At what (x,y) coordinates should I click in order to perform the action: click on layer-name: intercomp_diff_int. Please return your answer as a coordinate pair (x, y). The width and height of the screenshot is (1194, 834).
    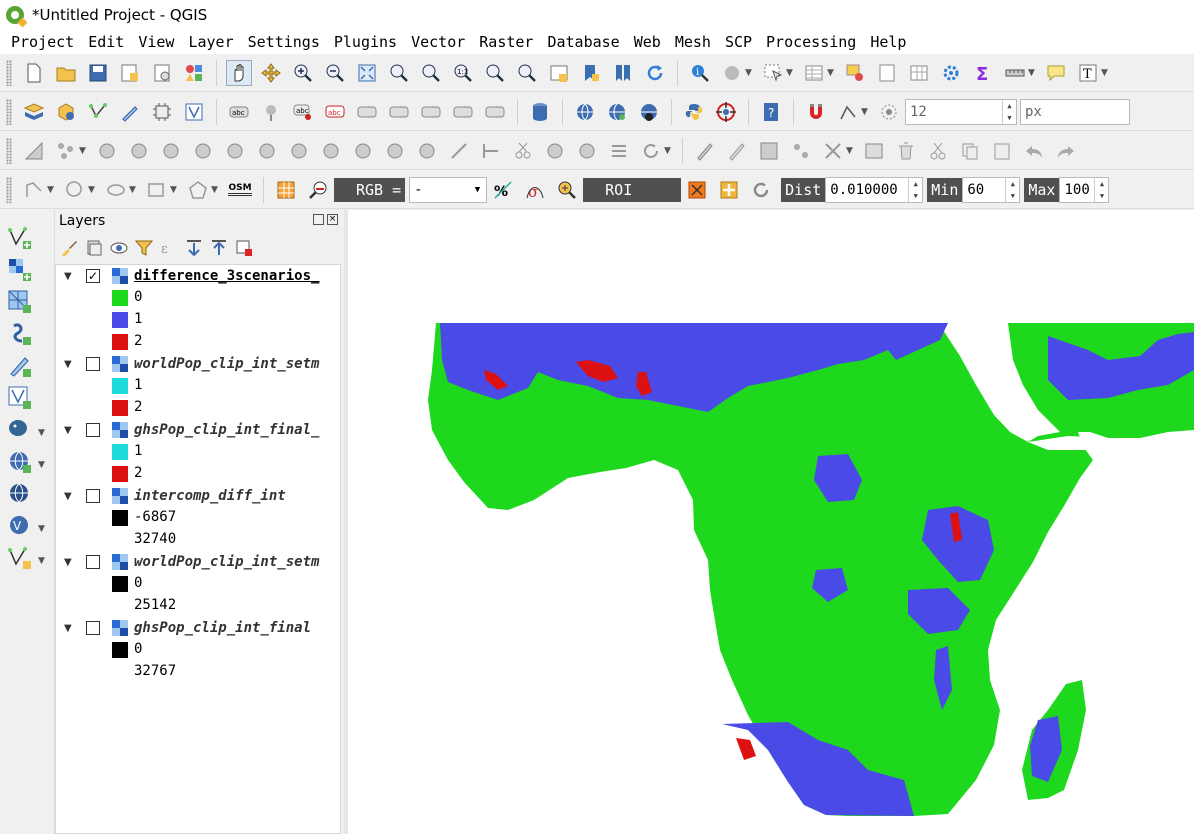
    Looking at the image, I should click on (210, 496).